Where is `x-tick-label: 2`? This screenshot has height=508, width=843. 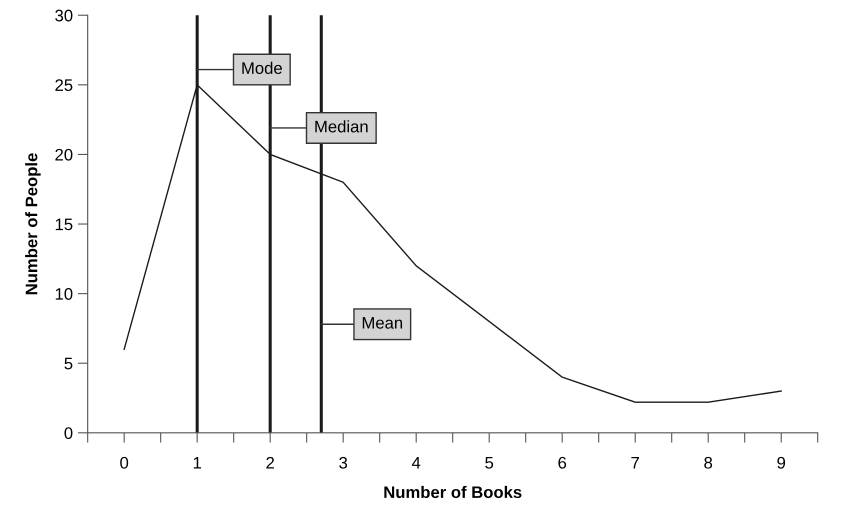
x-tick-label: 2 is located at coordinates (270, 462).